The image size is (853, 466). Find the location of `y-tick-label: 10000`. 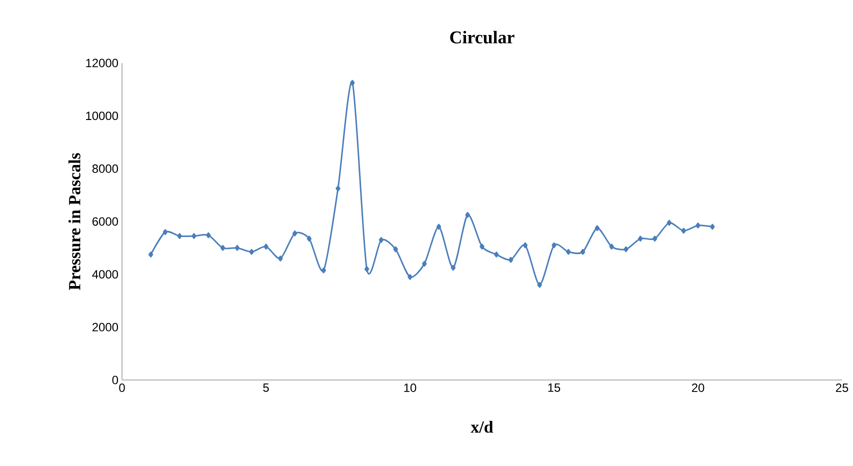

y-tick-label: 10000 is located at coordinates (102, 116).